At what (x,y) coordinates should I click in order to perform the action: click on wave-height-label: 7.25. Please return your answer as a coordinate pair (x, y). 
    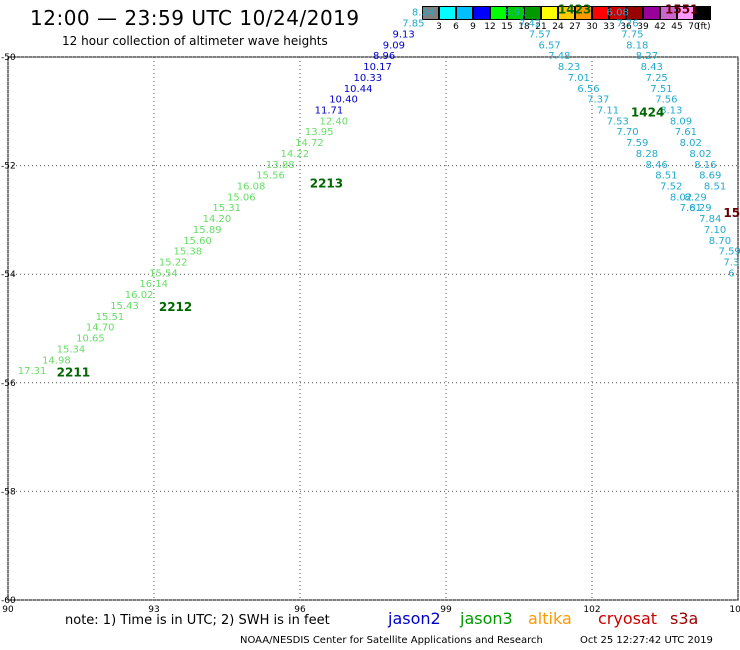
    Looking at the image, I should click on (657, 78).